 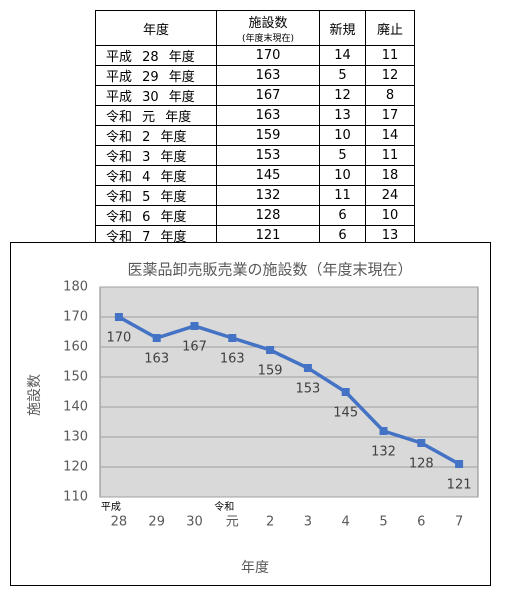 I want to click on table-row: 令和 元 年度 163 13 17, so click(x=255, y=115).